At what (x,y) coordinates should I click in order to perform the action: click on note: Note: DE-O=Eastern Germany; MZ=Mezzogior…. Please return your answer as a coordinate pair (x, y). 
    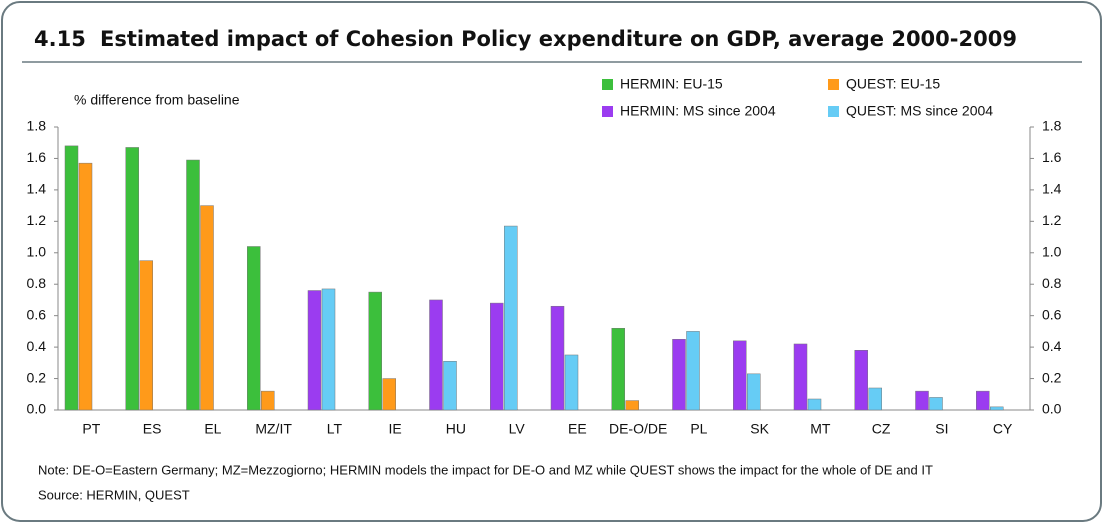
    Looking at the image, I should click on (485, 469).